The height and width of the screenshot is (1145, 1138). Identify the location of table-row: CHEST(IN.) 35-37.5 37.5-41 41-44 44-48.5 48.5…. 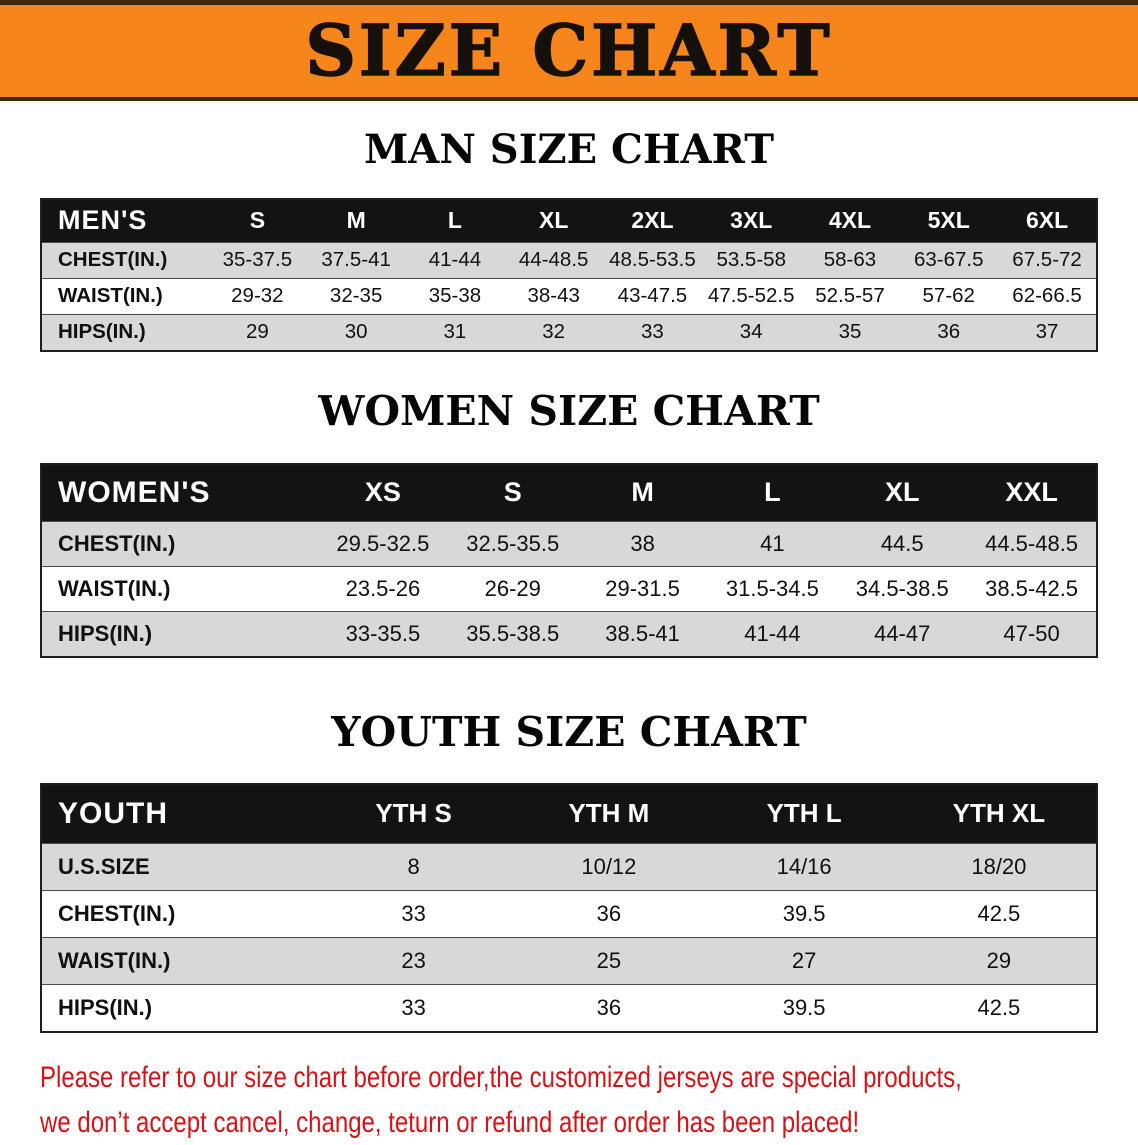
(569, 260).